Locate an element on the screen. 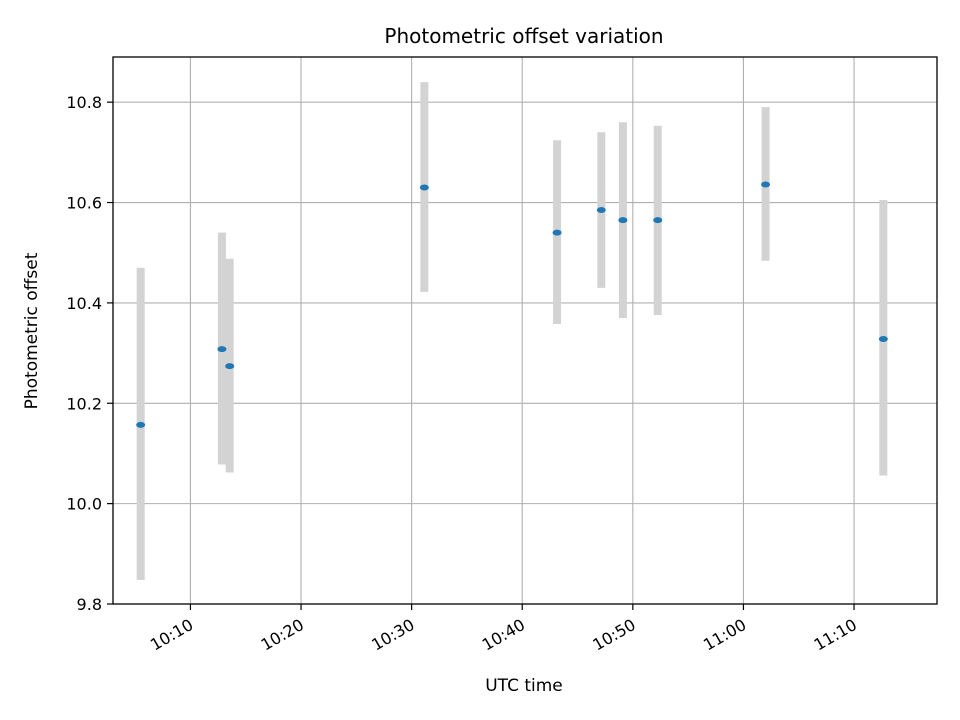 The image size is (960, 720). chart-title: Photometric offset variation is located at coordinates (523, 36).